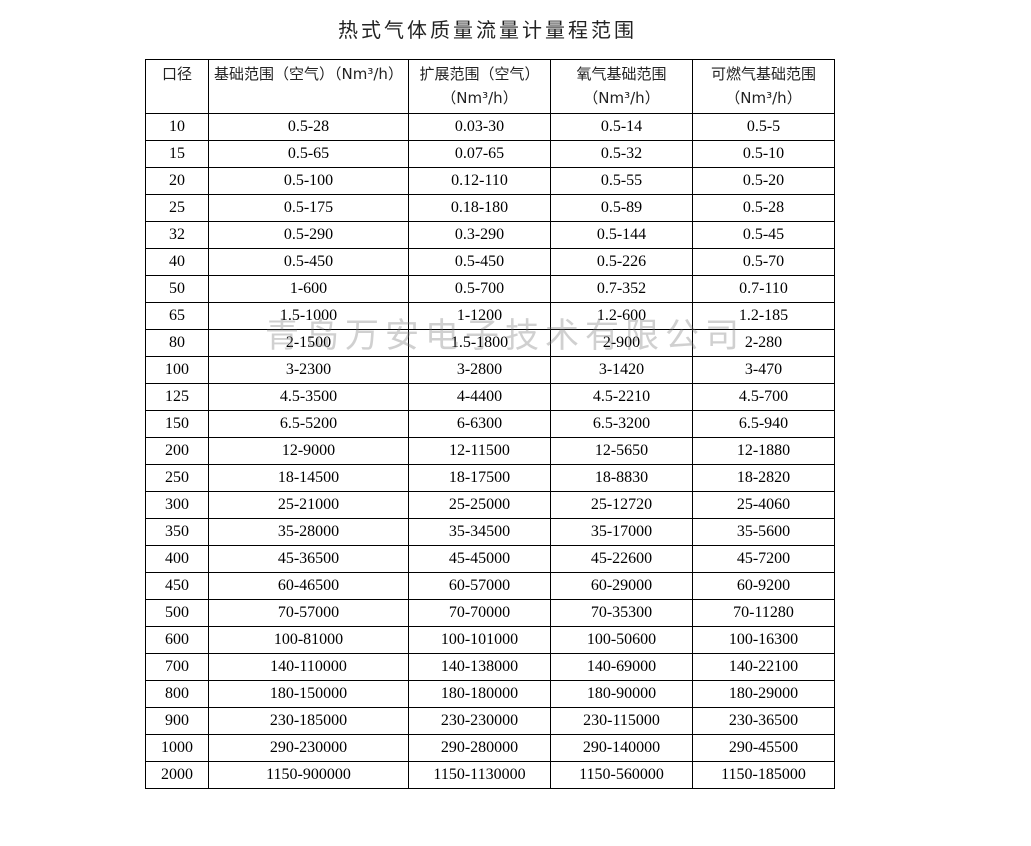 The width and height of the screenshot is (1031, 846). I want to click on cell-extended-range: 0.12-110, so click(479, 181).